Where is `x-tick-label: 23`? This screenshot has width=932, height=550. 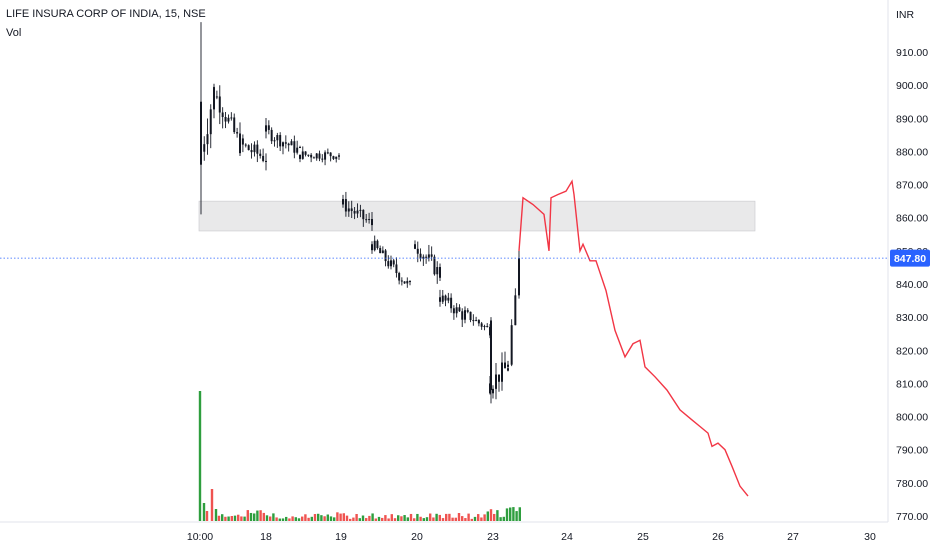
x-tick-label: 23 is located at coordinates (493, 537).